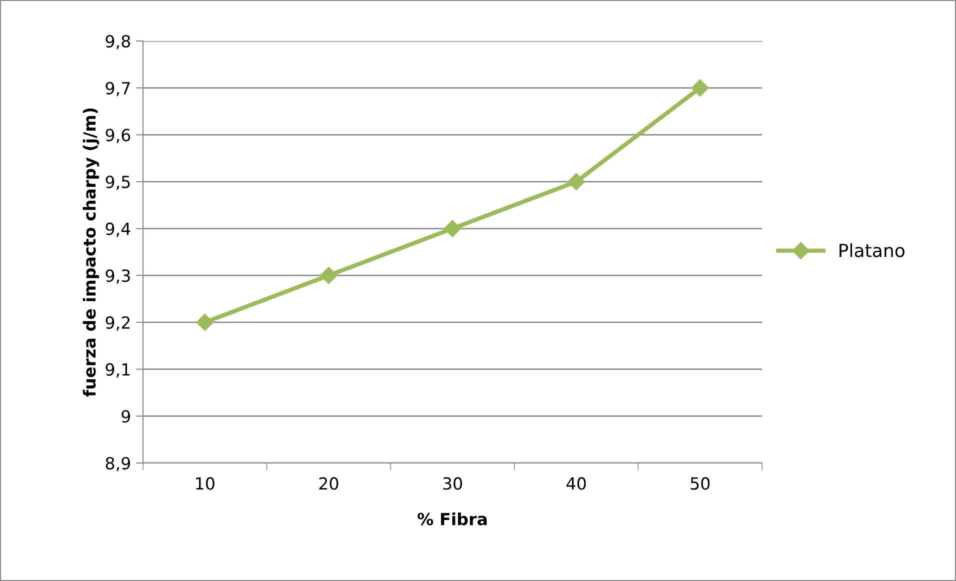  Describe the element at coordinates (126, 416) in the screenshot. I see `y-tick-label: 9` at that location.